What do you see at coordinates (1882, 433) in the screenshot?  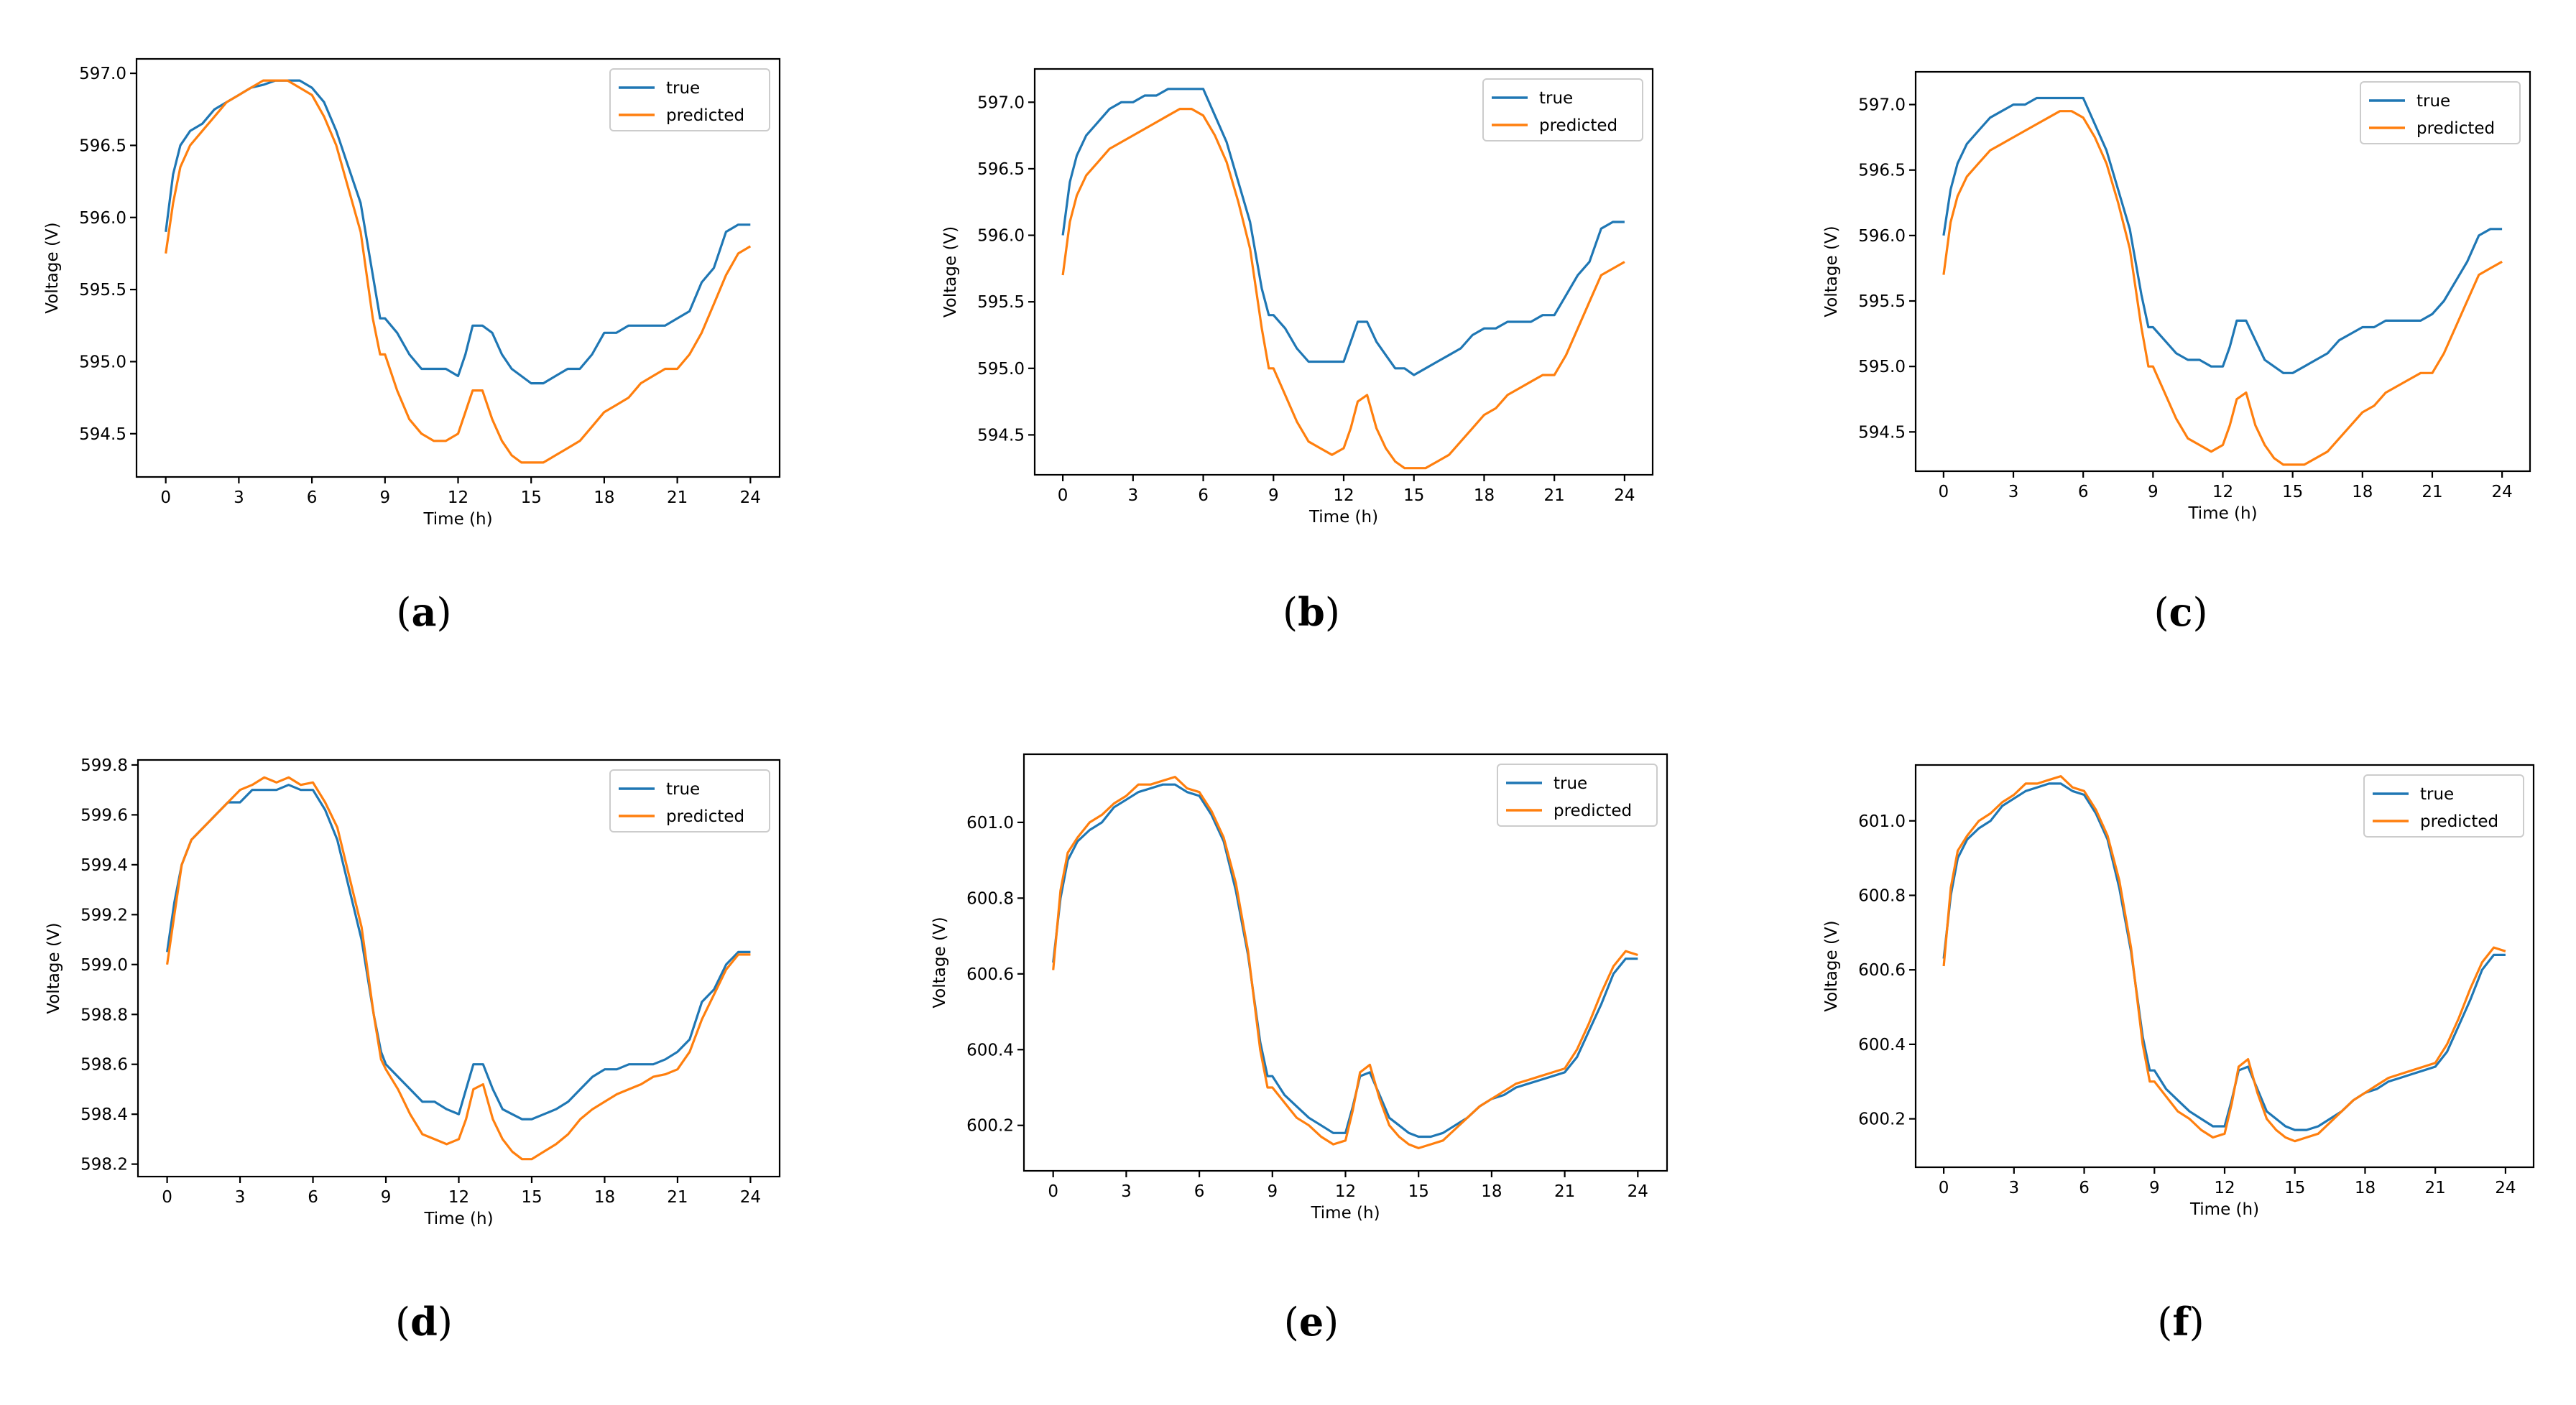 I see `chart-c-ytick-label: 594.5` at bounding box center [1882, 433].